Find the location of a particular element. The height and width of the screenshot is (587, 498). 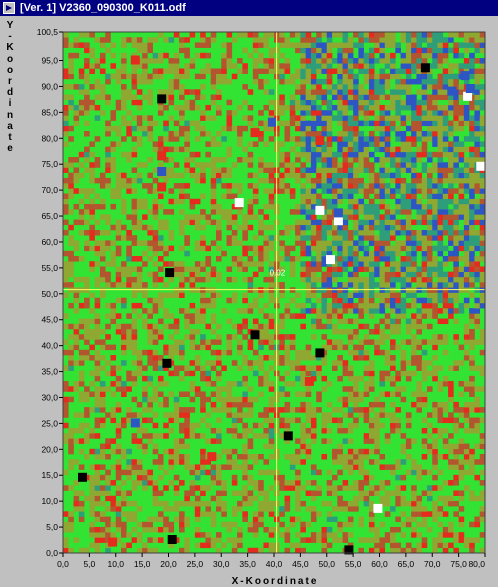

x-tick-label: 40,0 is located at coordinates (274, 564).